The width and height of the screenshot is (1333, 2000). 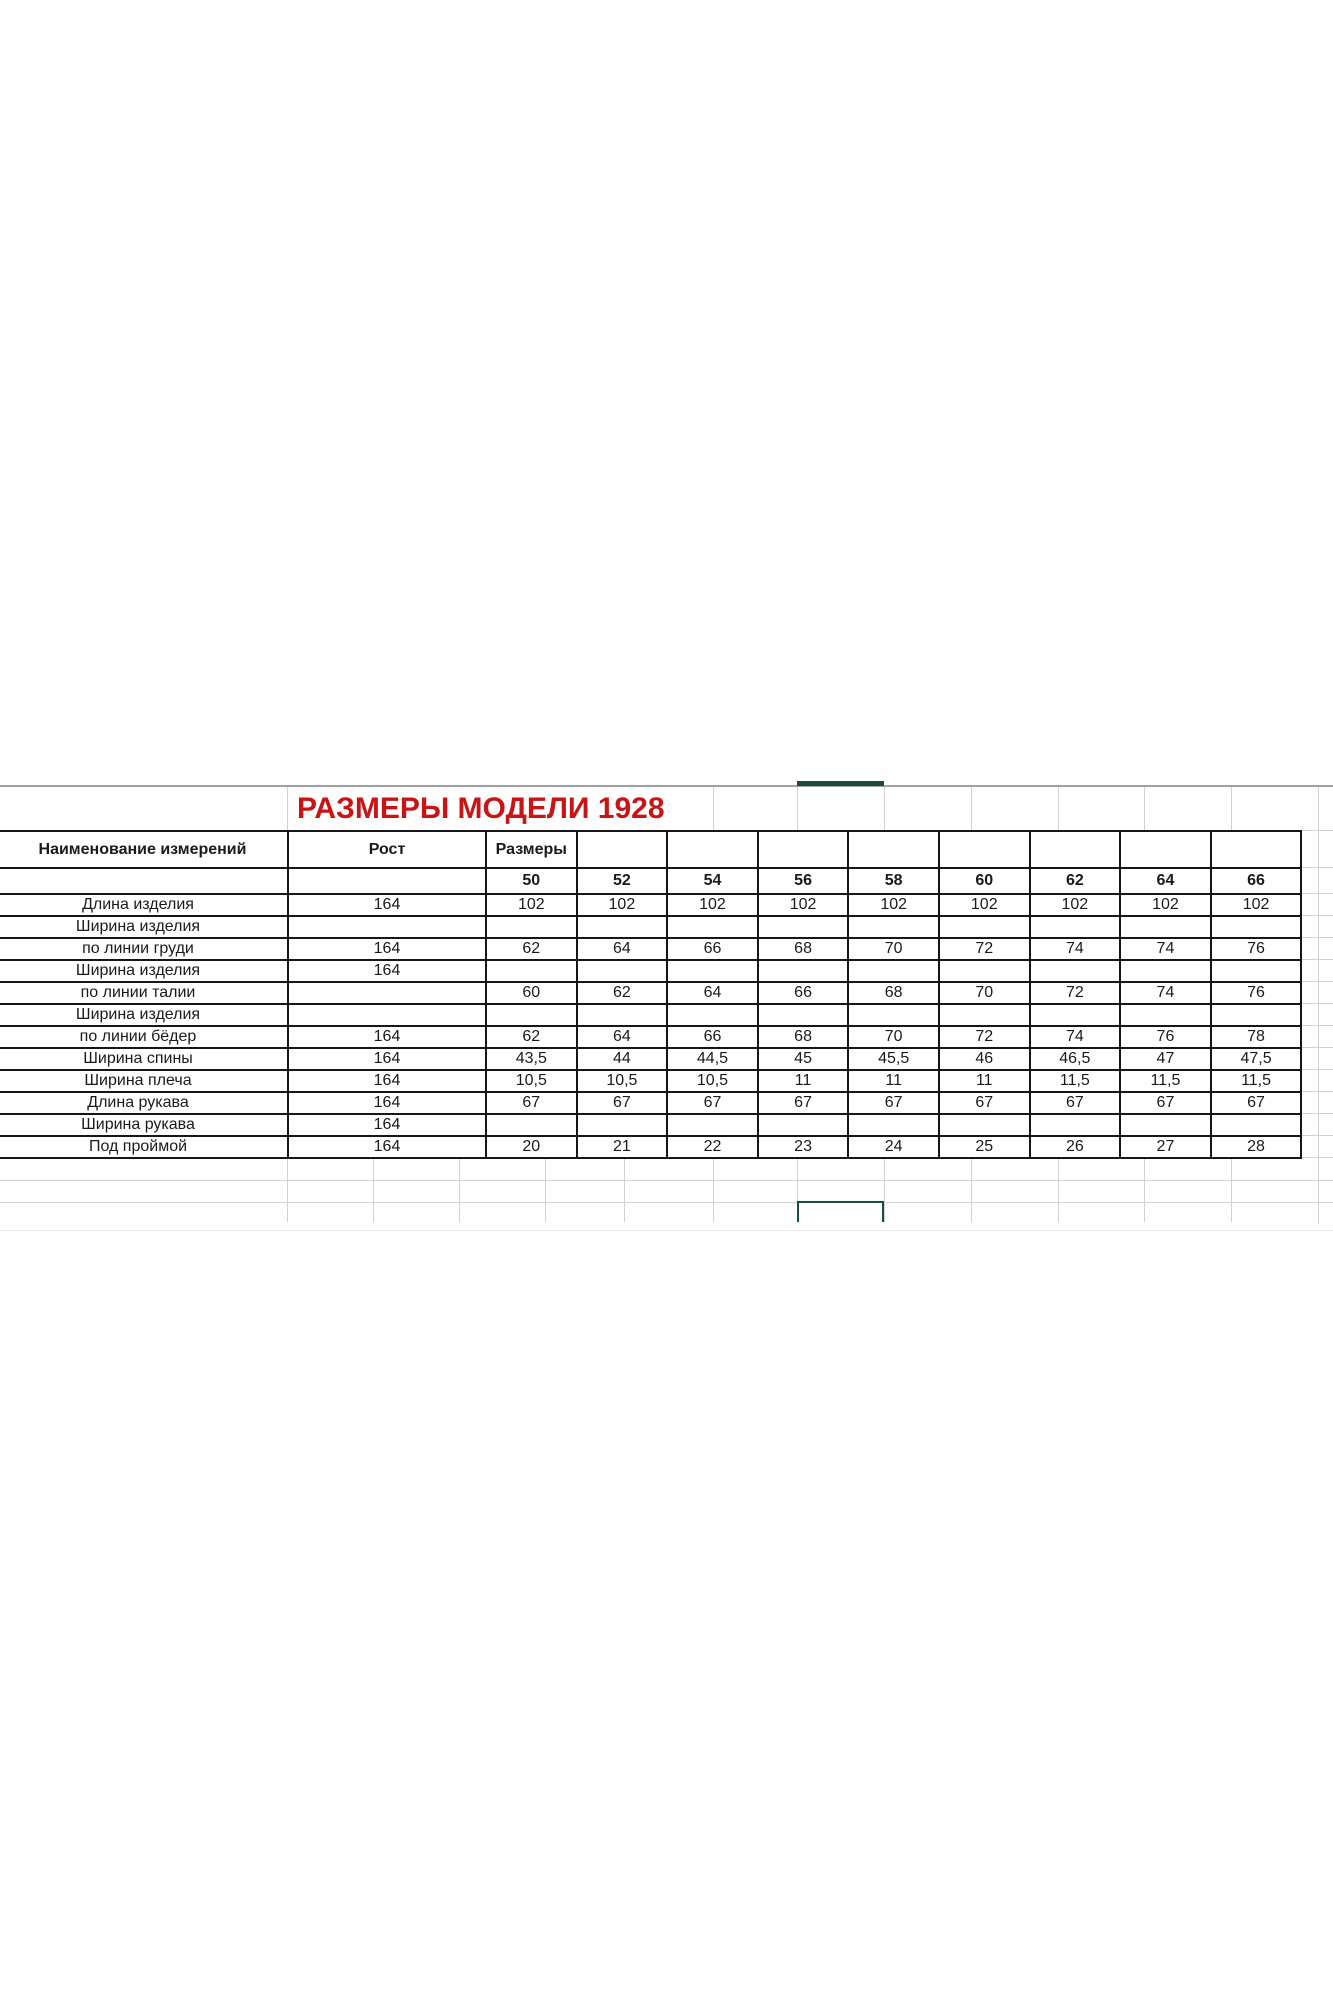 What do you see at coordinates (622, 1147) in the screenshot?
I see `value-cell: 21` at bounding box center [622, 1147].